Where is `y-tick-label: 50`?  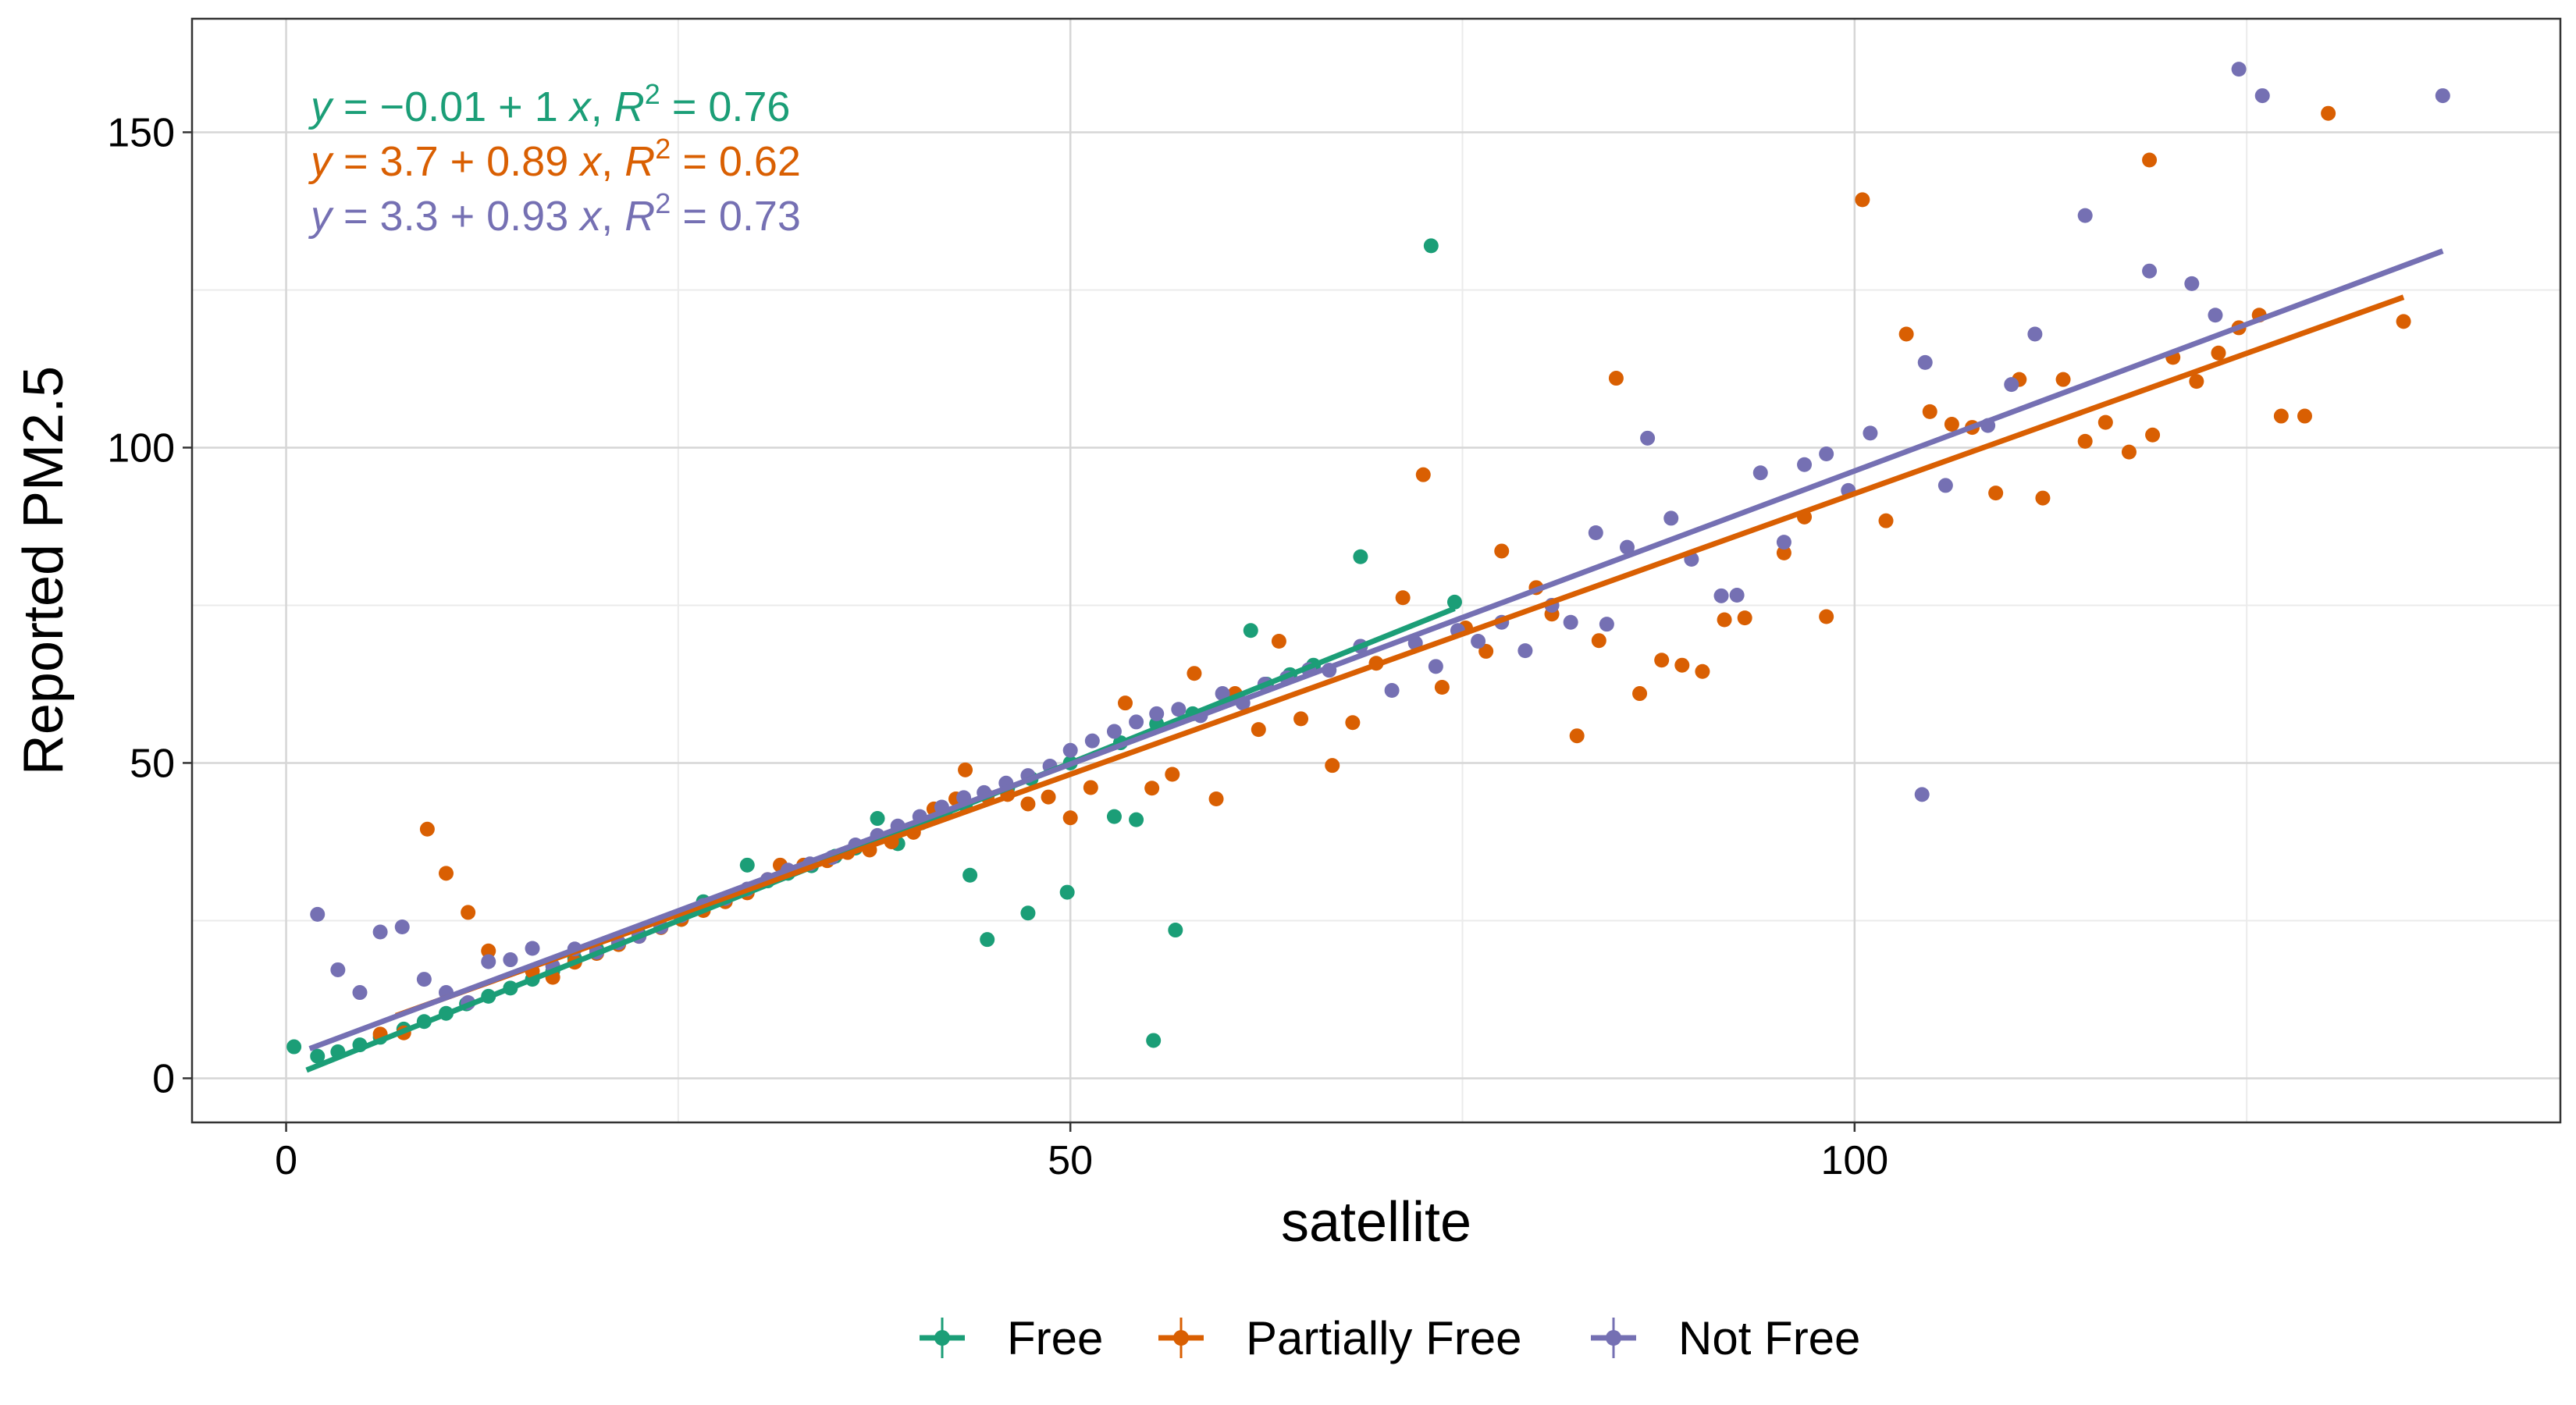 y-tick-label: 50 is located at coordinates (152, 763).